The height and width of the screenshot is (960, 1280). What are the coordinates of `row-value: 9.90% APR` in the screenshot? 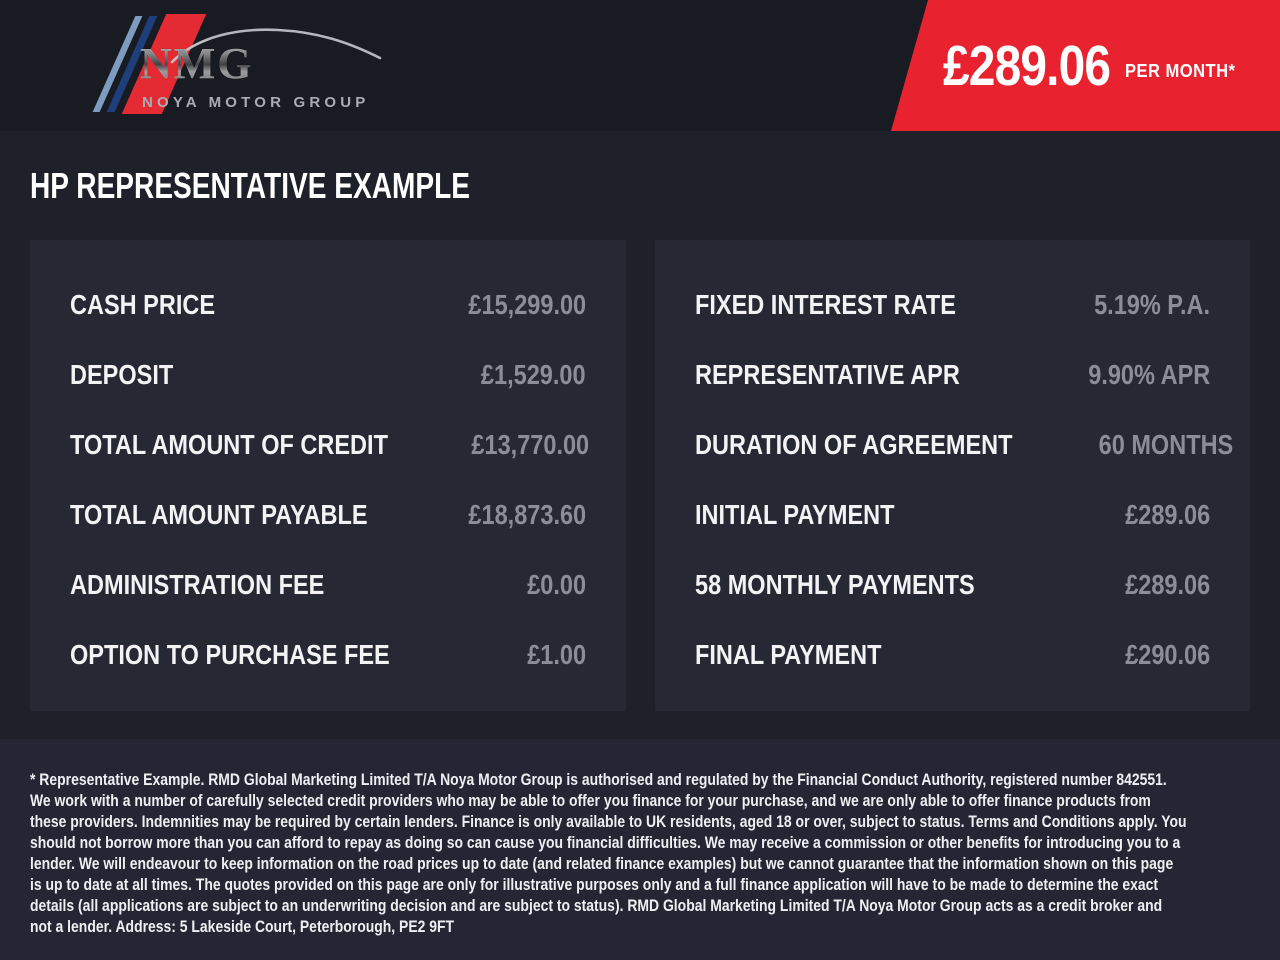 It's located at (1148, 374).